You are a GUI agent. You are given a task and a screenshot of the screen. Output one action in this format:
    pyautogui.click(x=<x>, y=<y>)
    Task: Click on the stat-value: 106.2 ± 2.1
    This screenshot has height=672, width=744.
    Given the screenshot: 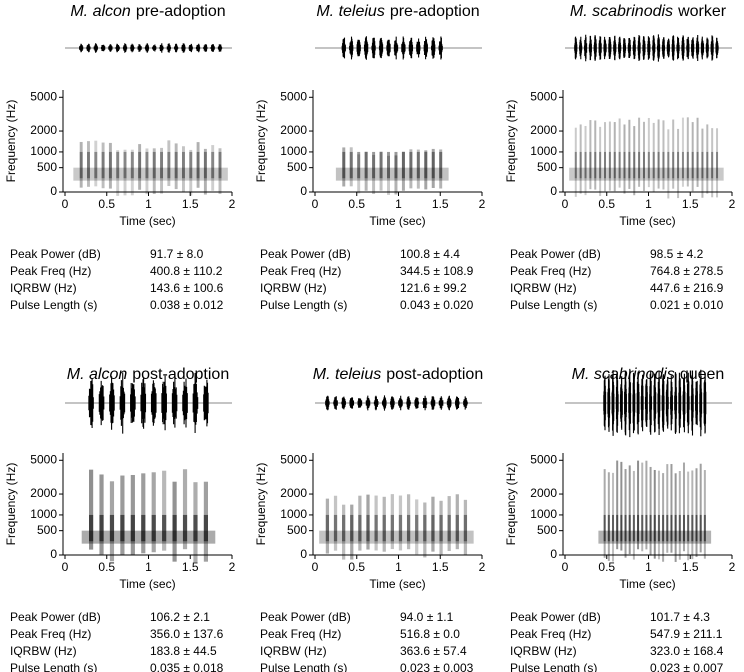 What is the action you would take?
    pyautogui.click(x=180, y=617)
    